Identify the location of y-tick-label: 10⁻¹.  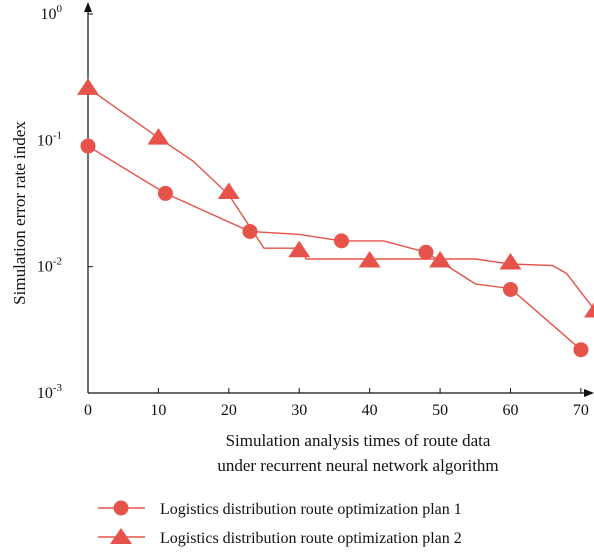
(49, 139).